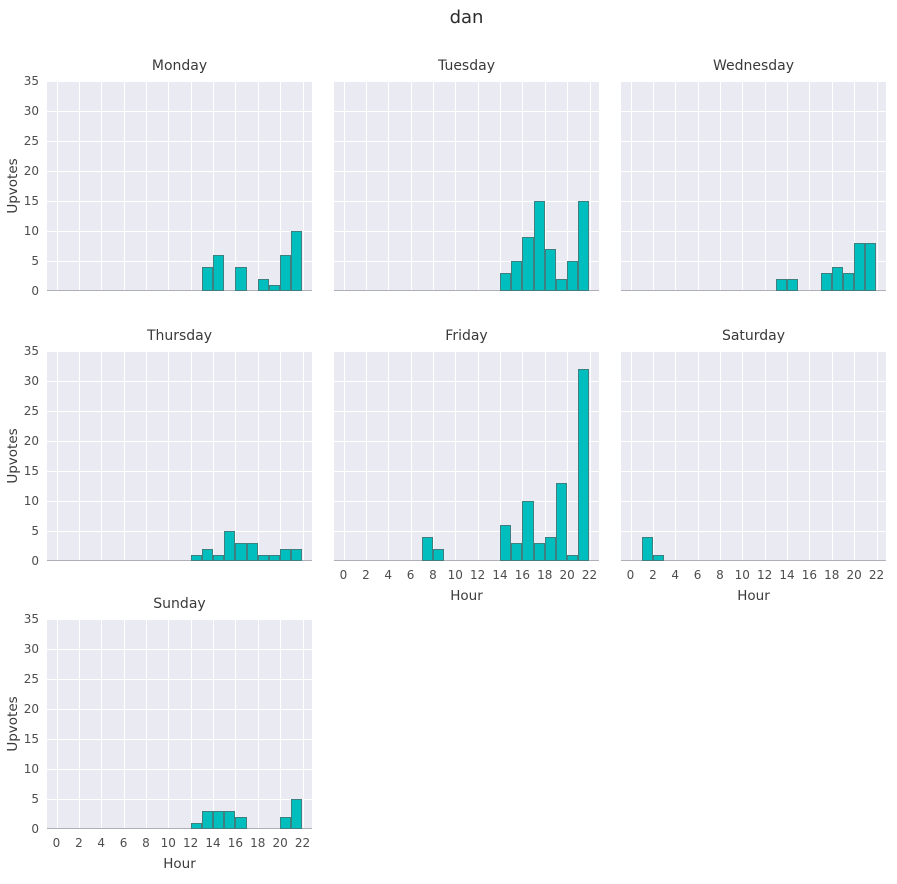 Image resolution: width=897 pixels, height=884 pixels. Describe the element at coordinates (589, 575) in the screenshot. I see `x-tick-label: 22` at that location.